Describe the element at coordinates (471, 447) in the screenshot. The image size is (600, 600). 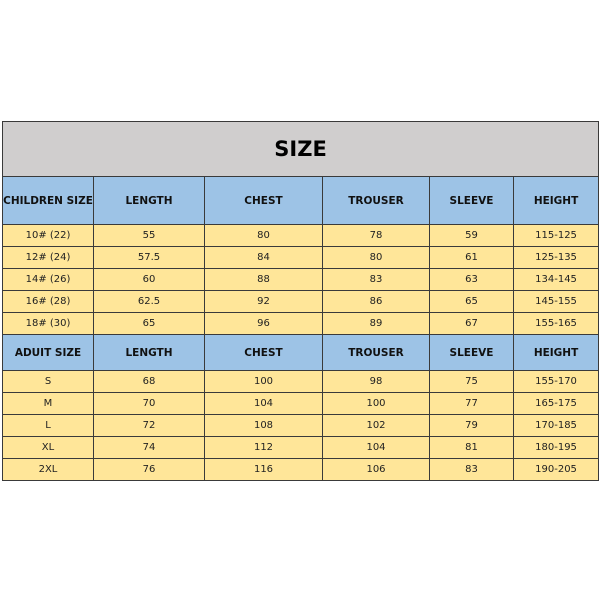
I see `adult-cell: 81` at that location.